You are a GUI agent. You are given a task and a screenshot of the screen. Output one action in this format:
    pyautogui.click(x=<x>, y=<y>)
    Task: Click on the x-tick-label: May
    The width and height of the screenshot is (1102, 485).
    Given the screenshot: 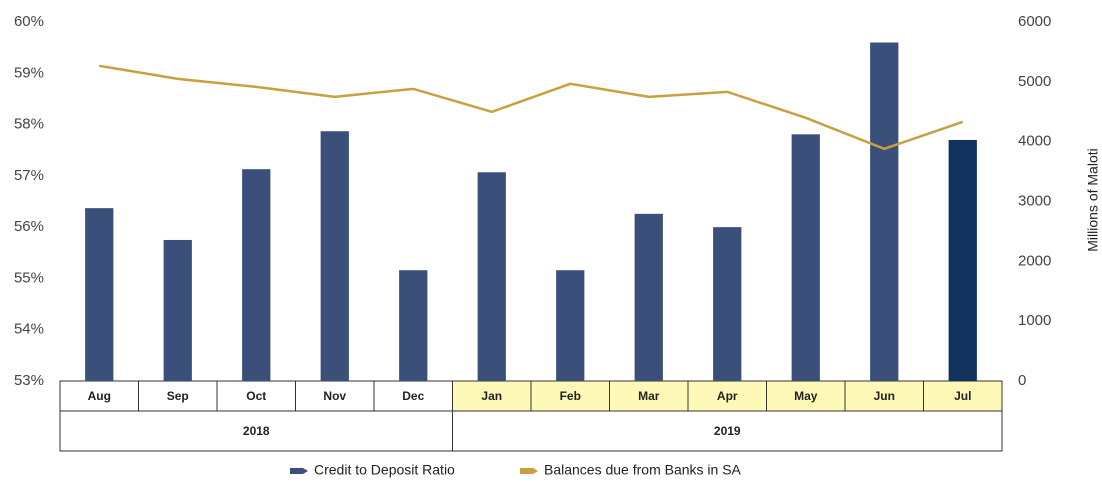 What is the action you would take?
    pyautogui.click(x=806, y=396)
    